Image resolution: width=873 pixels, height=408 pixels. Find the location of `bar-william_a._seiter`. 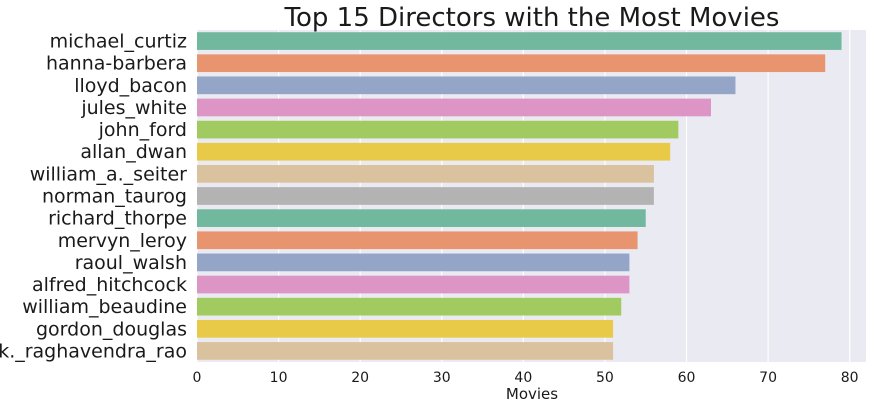

bar-william_a._seiter is located at coordinates (425, 174).